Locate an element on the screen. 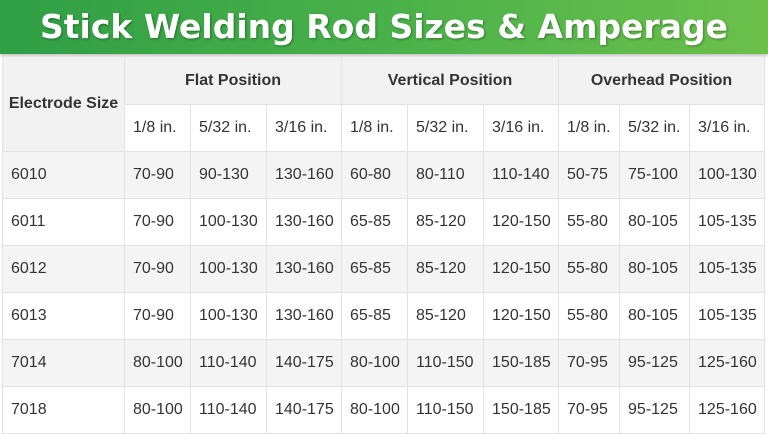  amperage-cell: 80-110 is located at coordinates (446, 175).